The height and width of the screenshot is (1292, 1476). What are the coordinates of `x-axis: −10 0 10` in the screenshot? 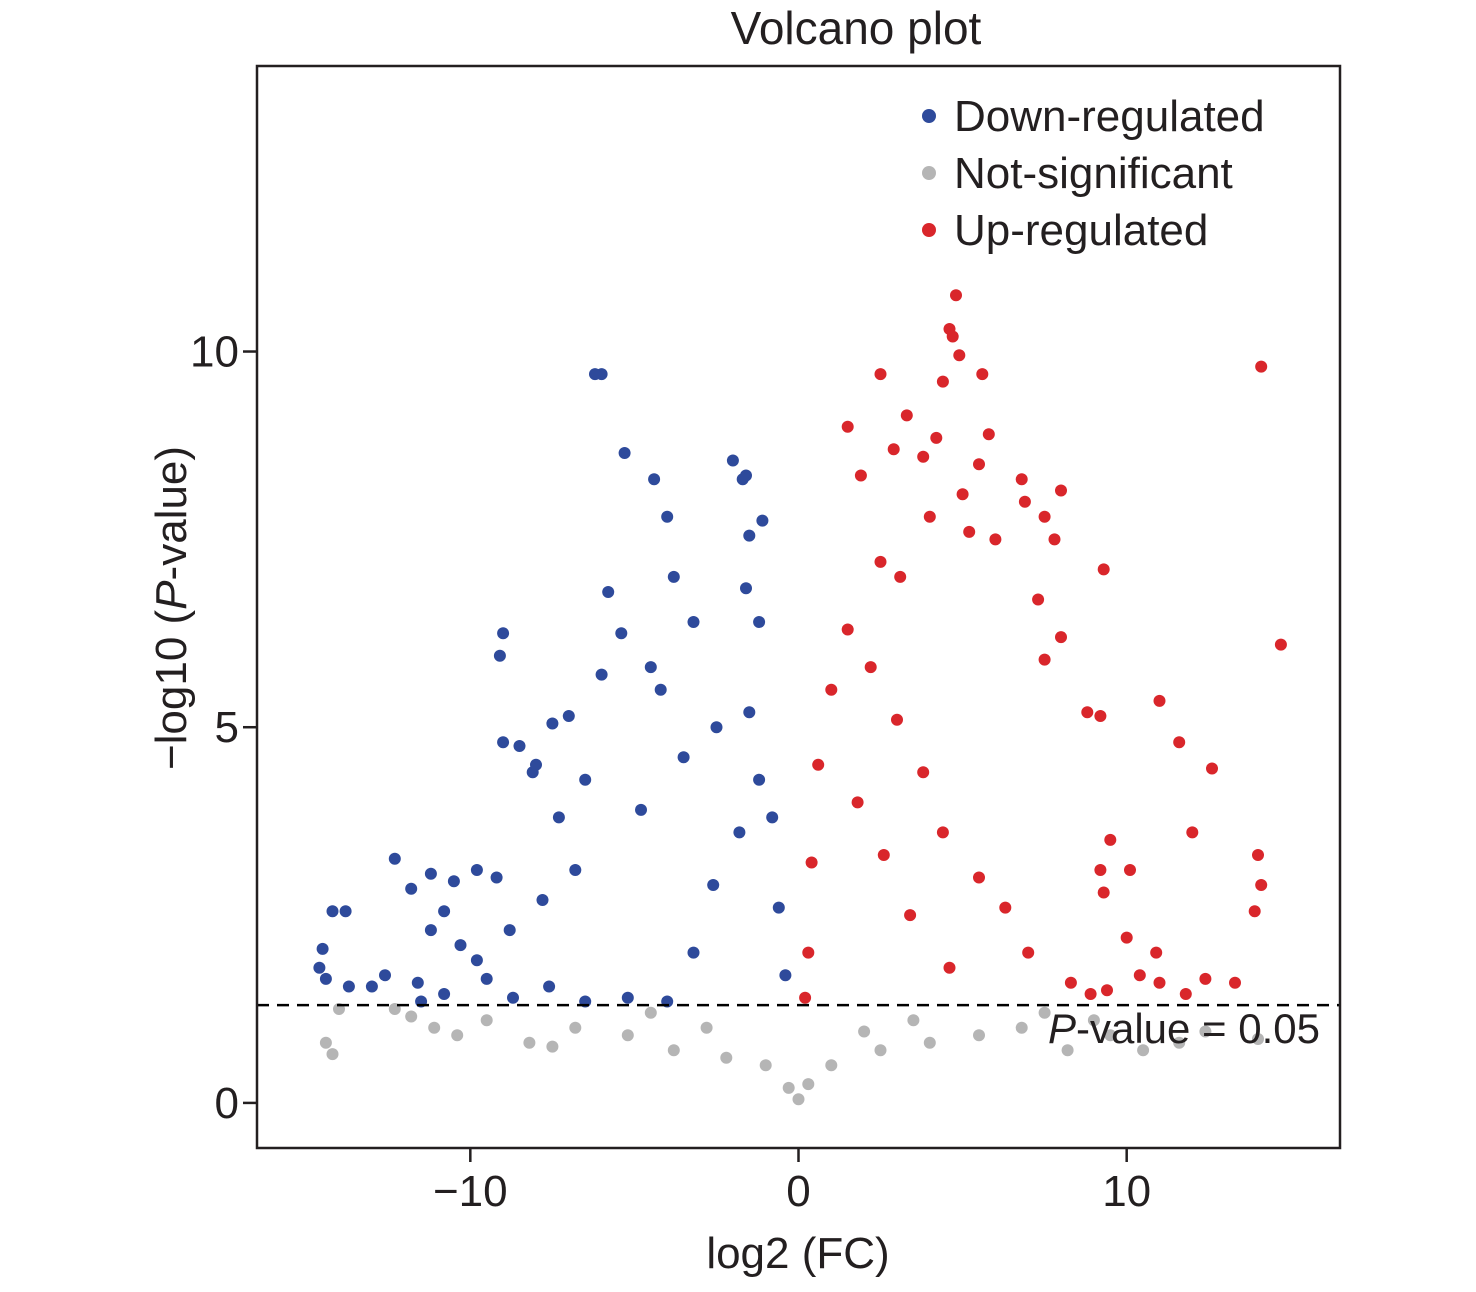 It's located at (792, 1182).